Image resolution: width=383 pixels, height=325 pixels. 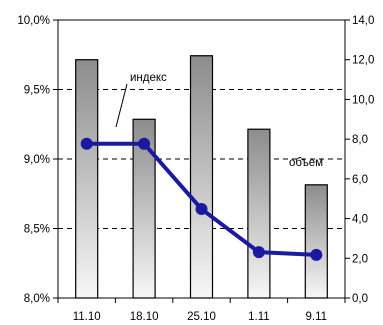 I want to click on left-axis: 8,0% 8,5% 9,0% 9,5% 10,0%, so click(x=37, y=160).